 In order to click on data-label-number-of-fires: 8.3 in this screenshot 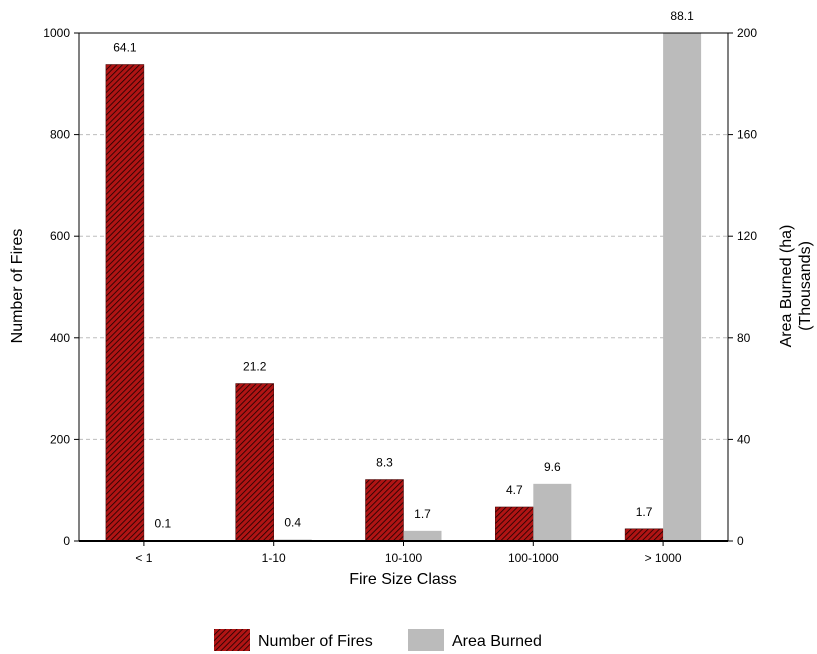, I will do `click(384, 463)`.